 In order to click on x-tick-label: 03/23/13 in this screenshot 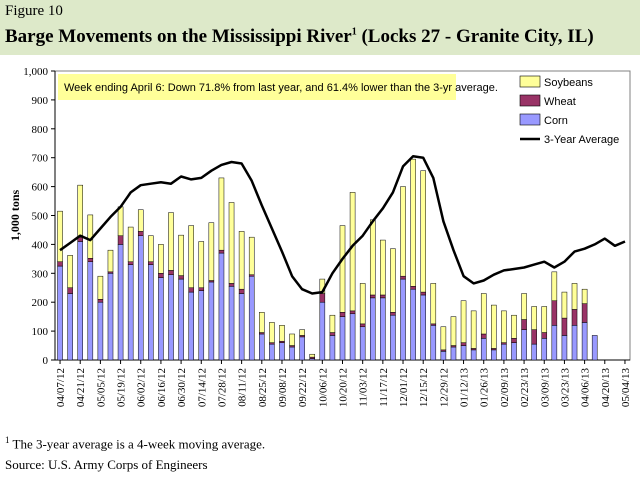, I will do `click(565, 388)`.